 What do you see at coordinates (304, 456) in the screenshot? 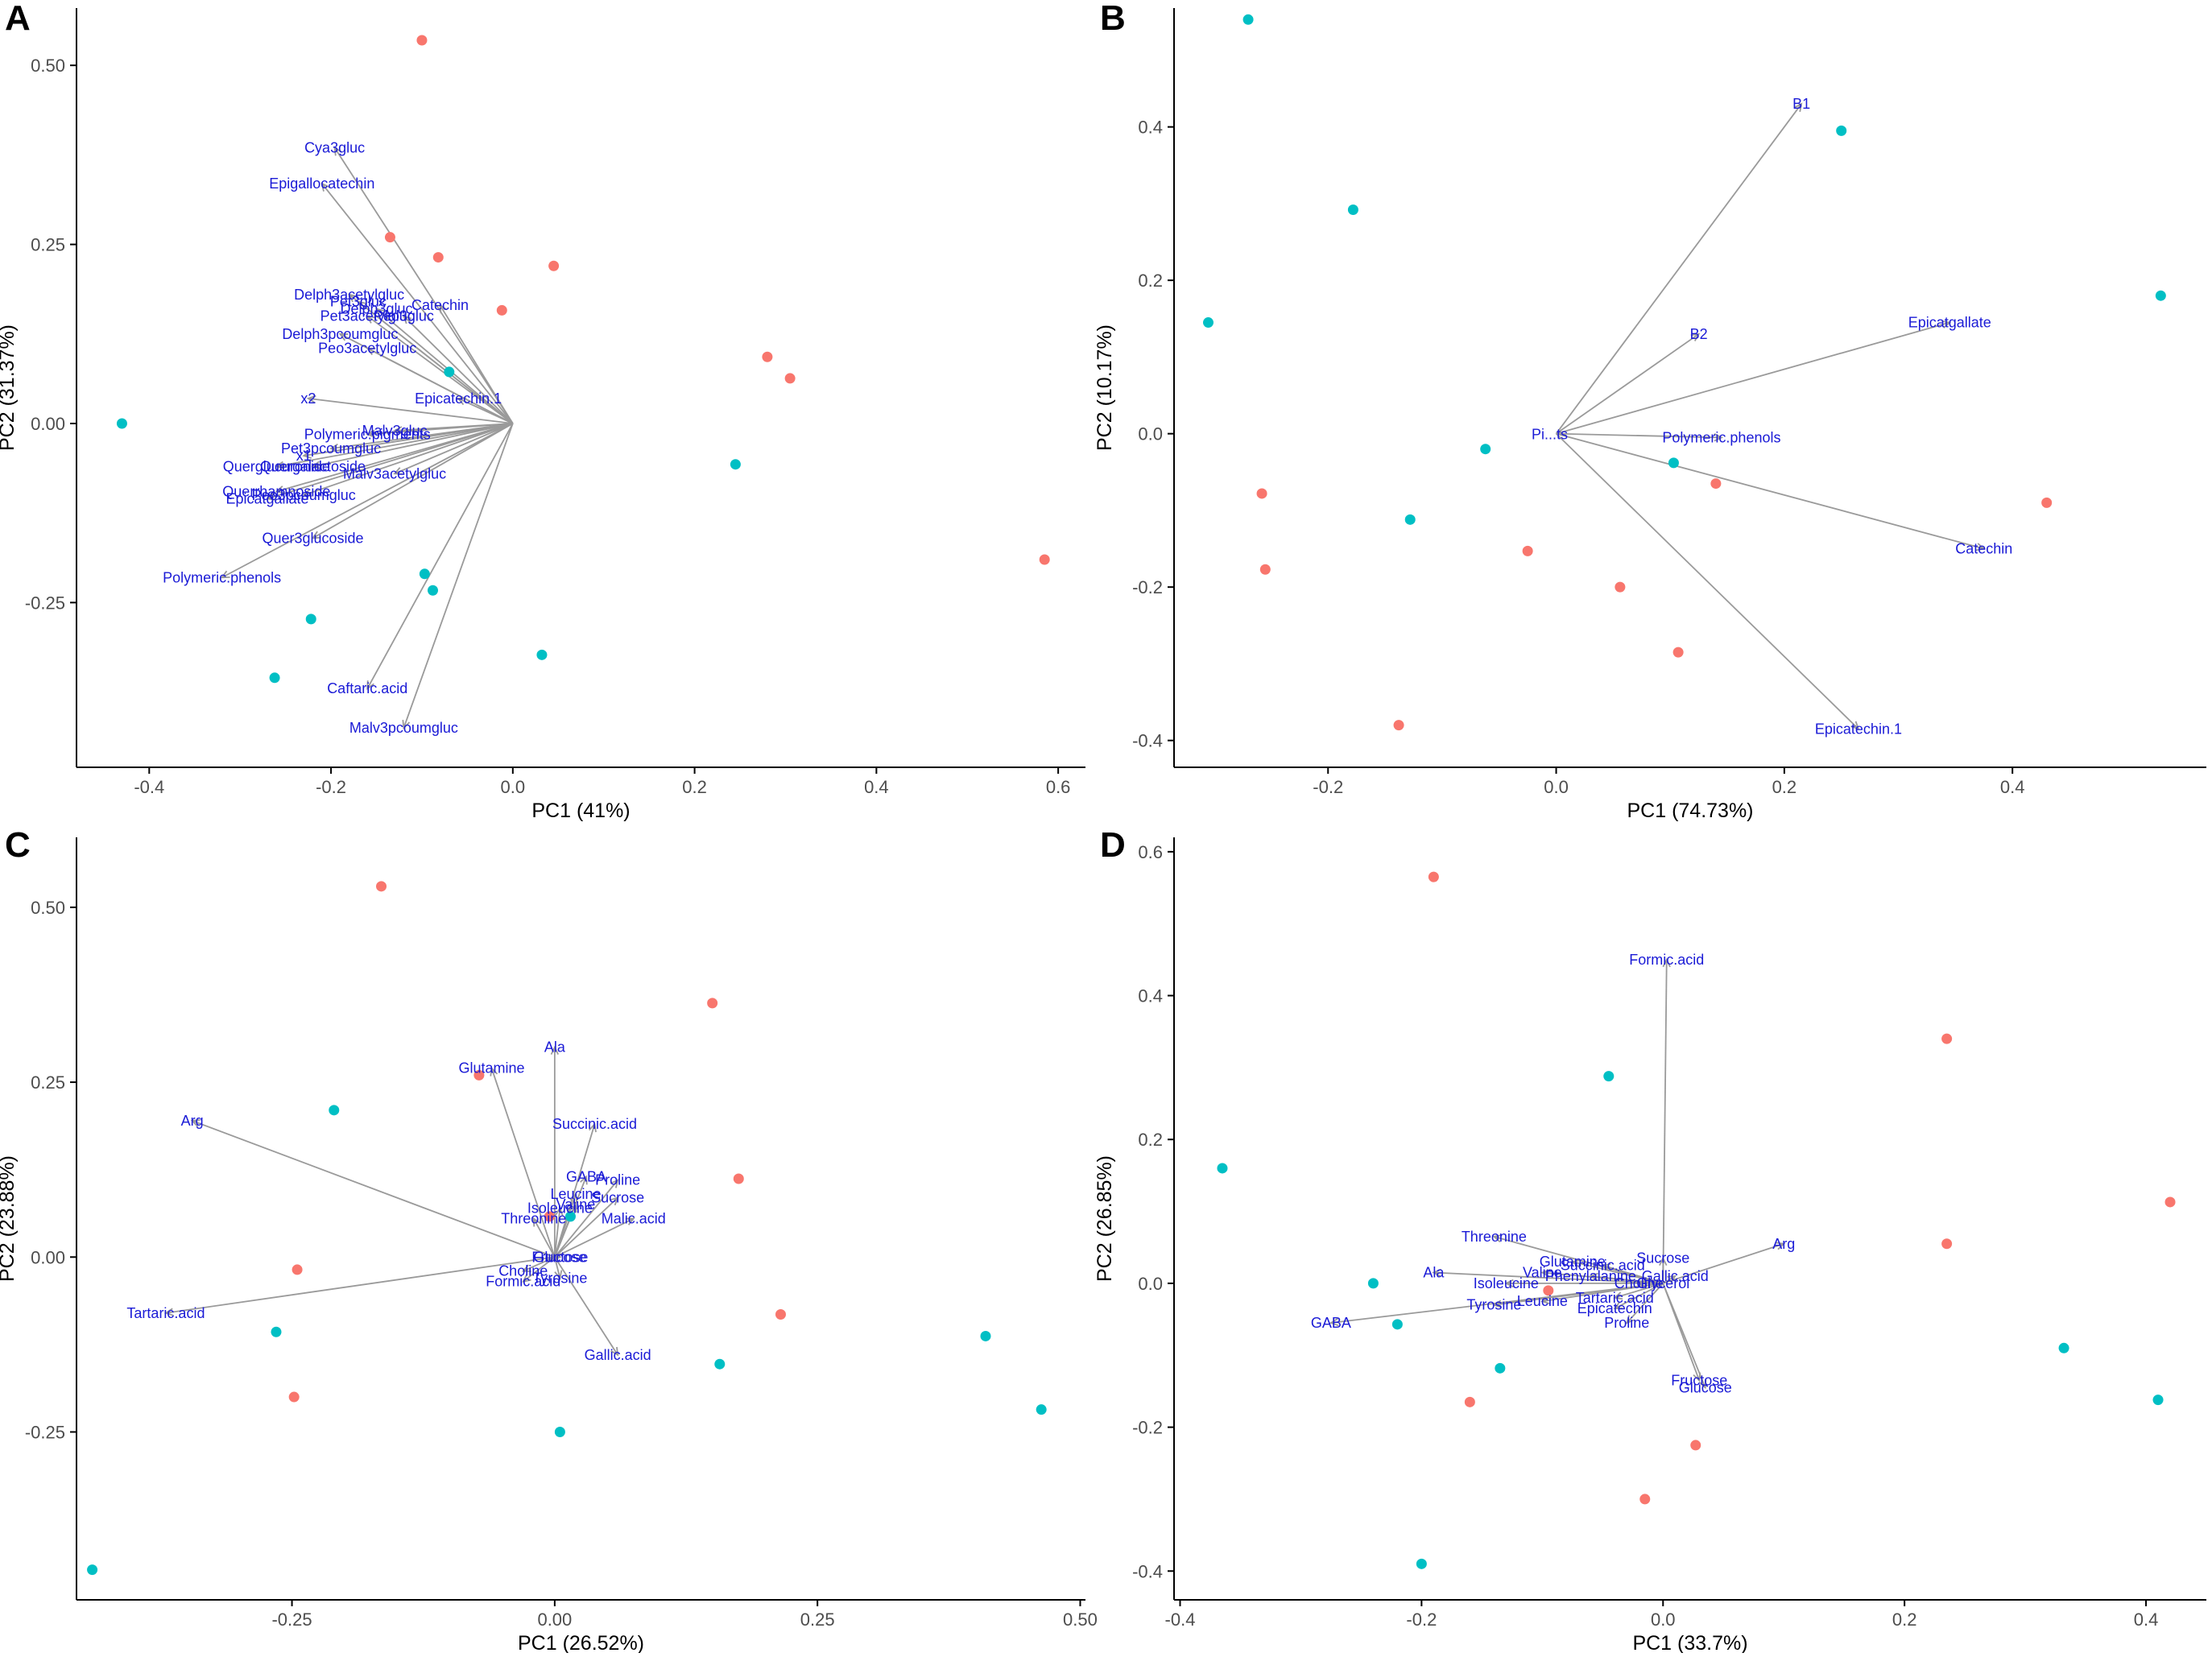
I see `loading-label-x1: x1` at bounding box center [304, 456].